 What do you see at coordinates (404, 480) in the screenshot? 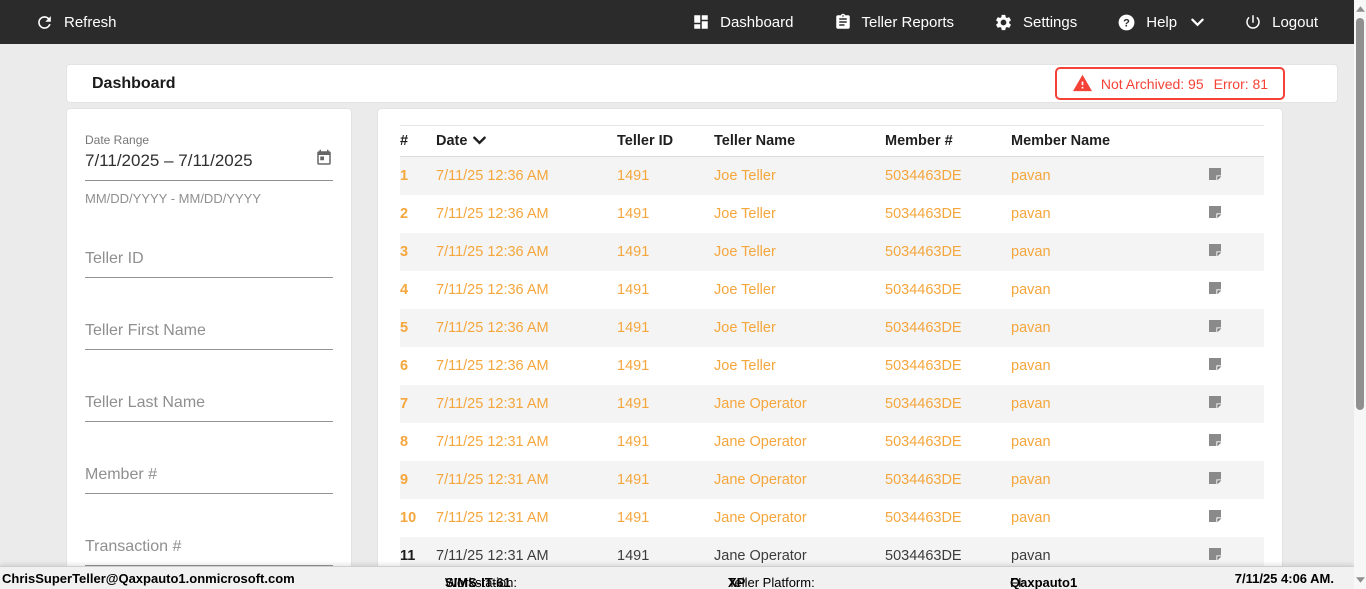
I see `row-num-cell: 9` at bounding box center [404, 480].